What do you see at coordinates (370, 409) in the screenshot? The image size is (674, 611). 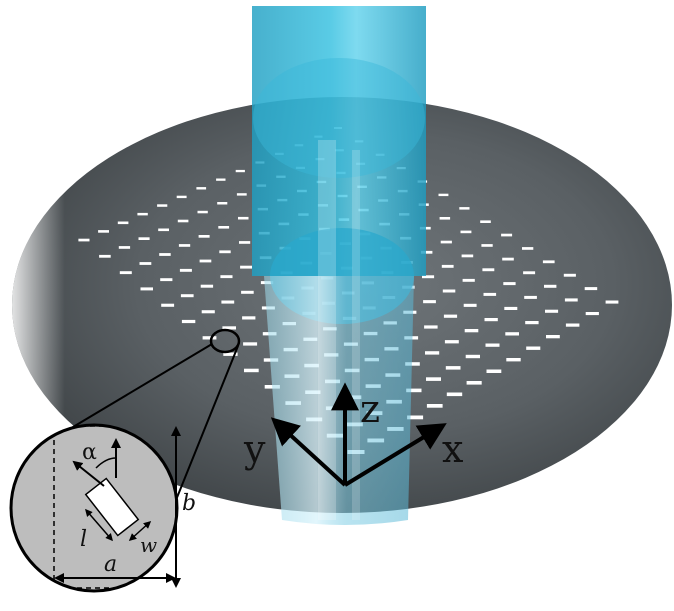 I see `z-axis-label: z` at bounding box center [370, 409].